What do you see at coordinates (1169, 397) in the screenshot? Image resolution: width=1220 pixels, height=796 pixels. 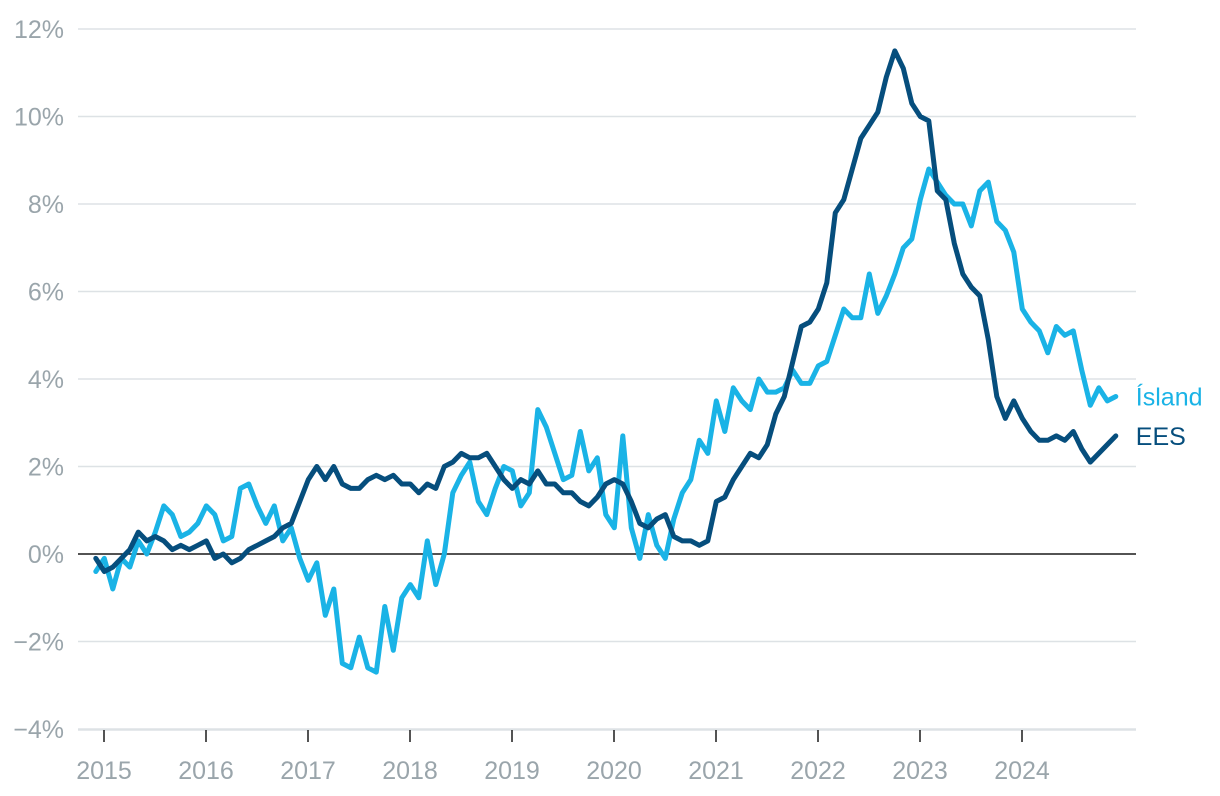 I see `series-label-island: Ísland` at bounding box center [1169, 397].